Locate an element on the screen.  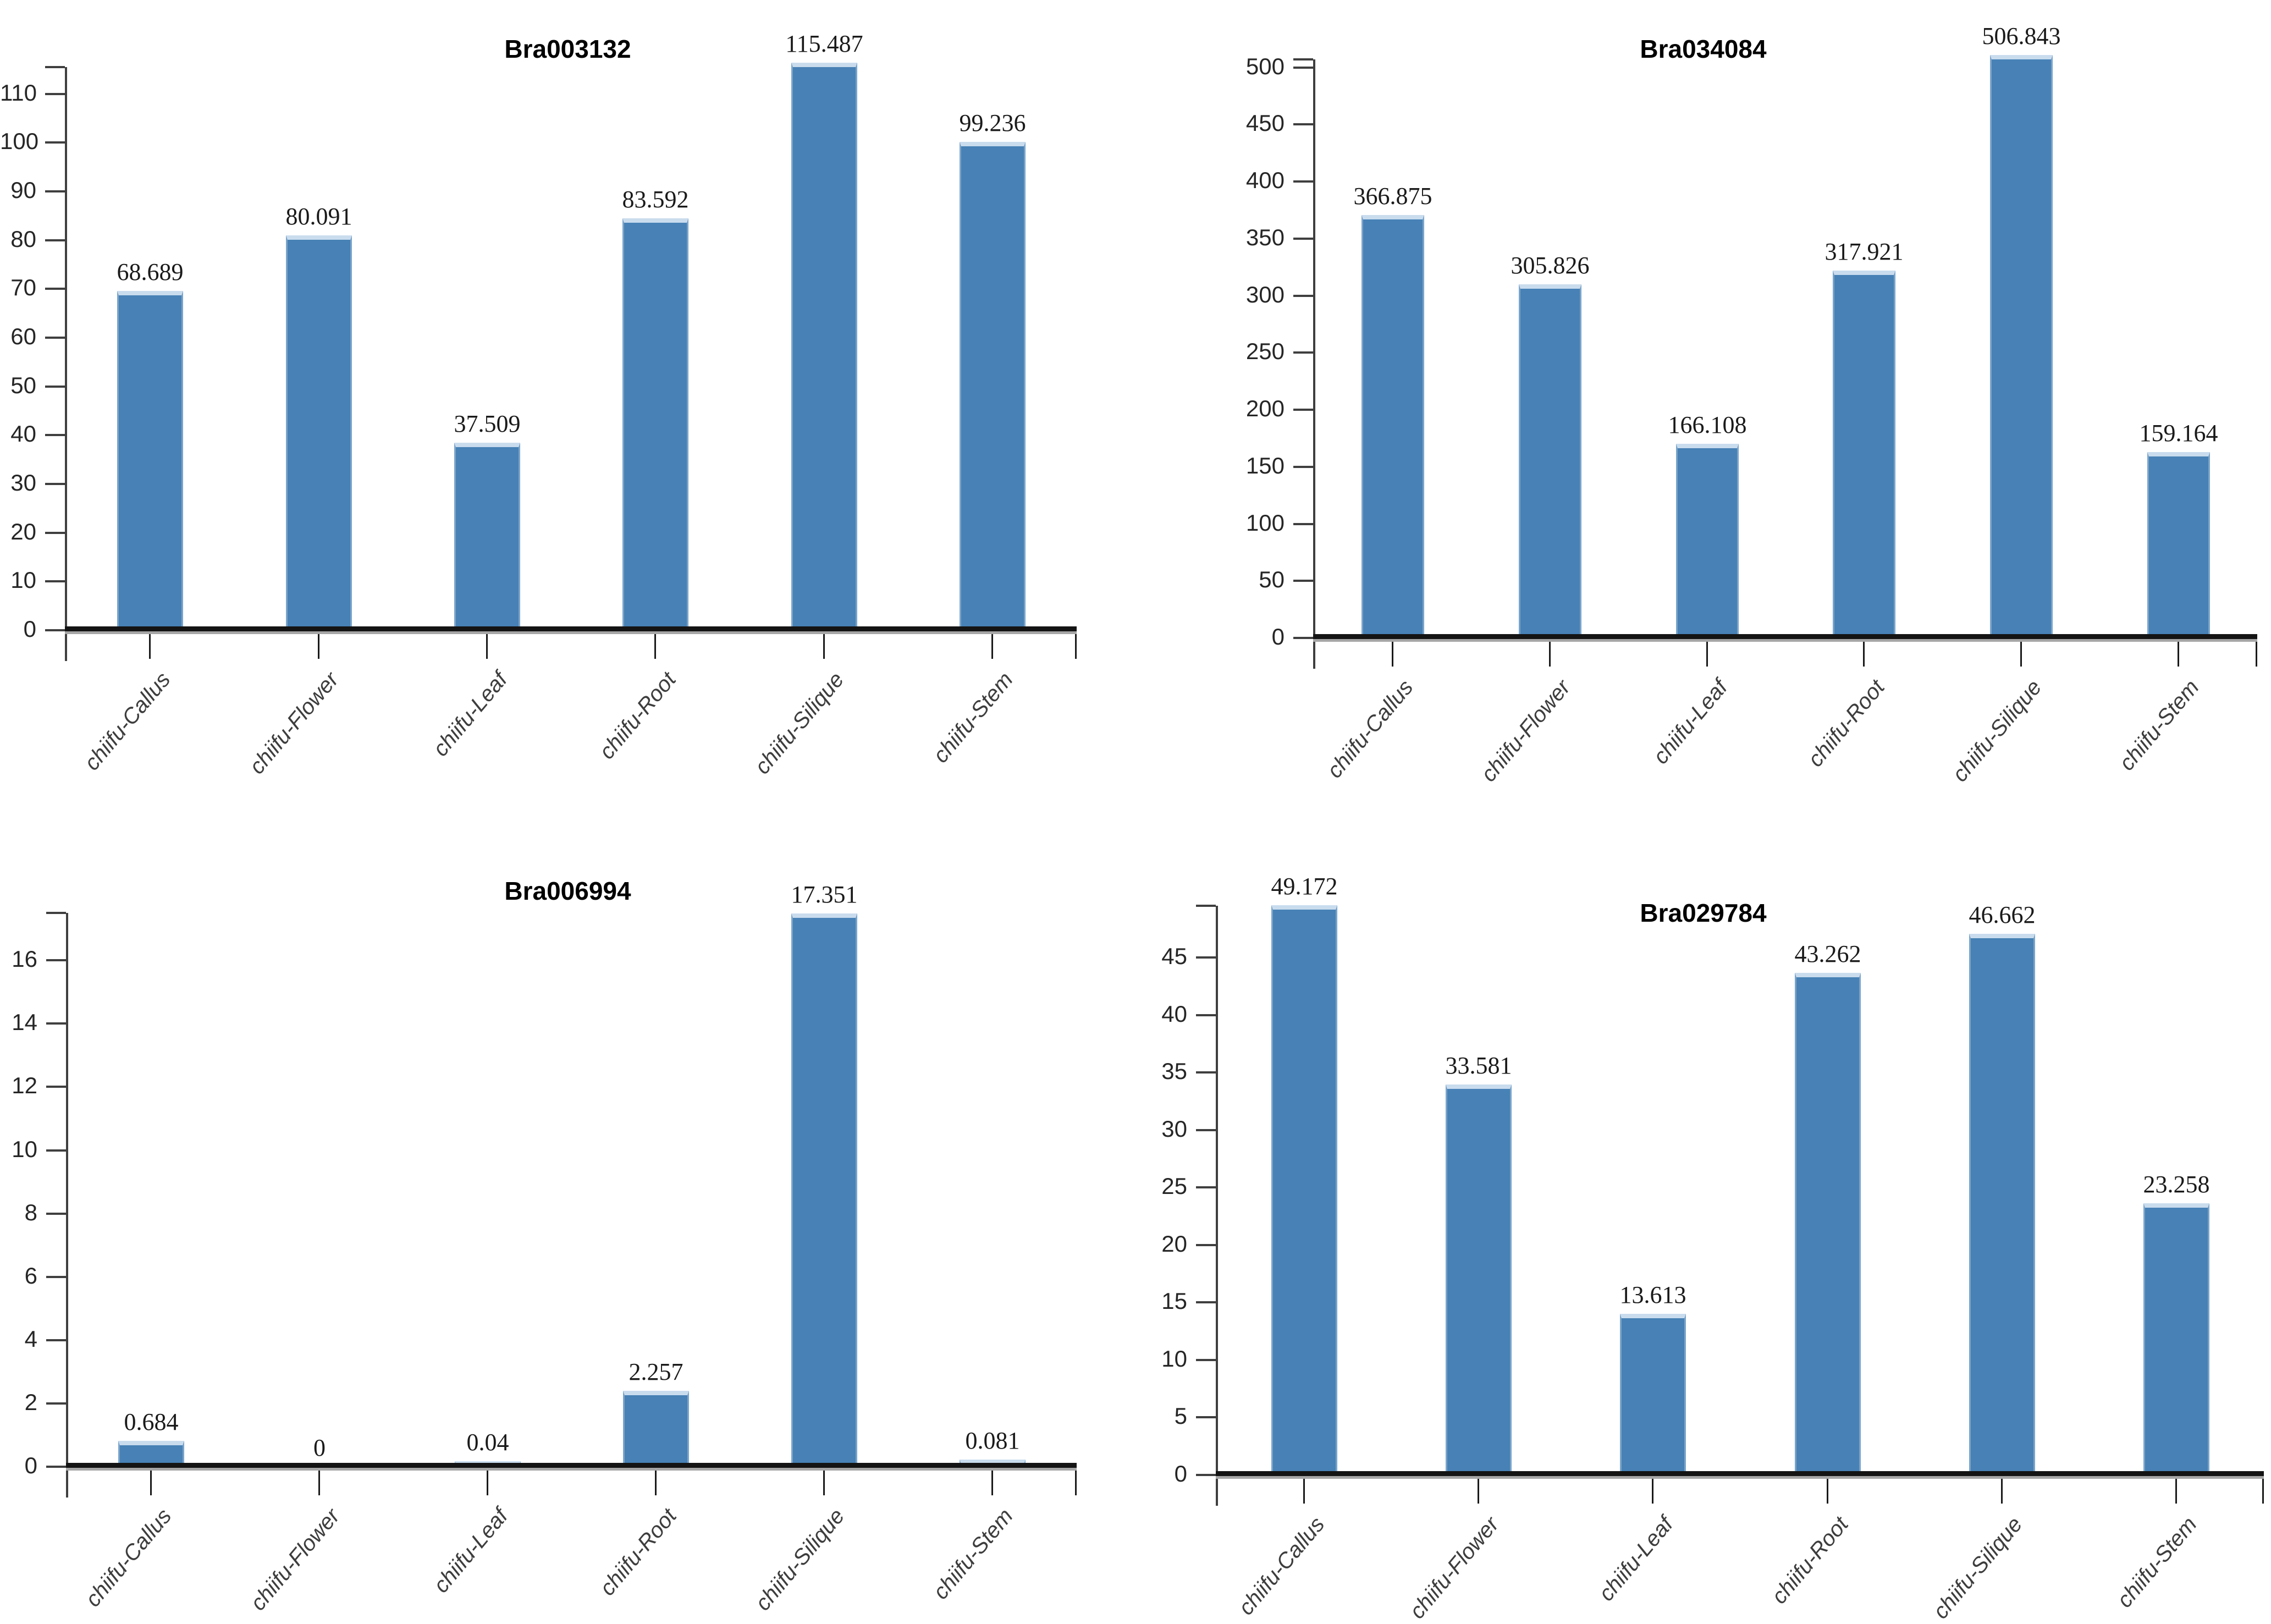
chart-title: Bra003132 is located at coordinates (567, 49).